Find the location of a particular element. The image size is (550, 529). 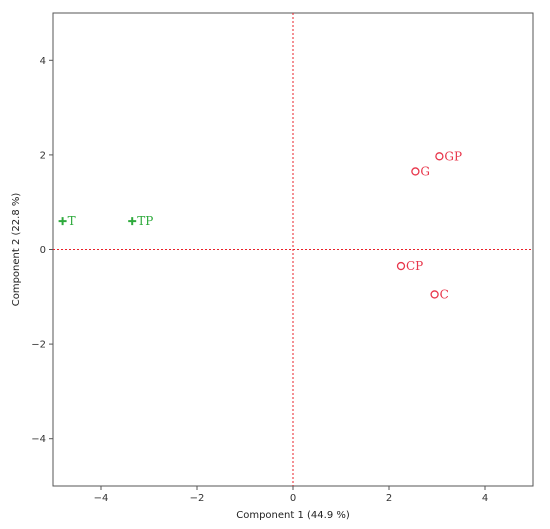

y-tick-label: −4 is located at coordinates (38, 439).